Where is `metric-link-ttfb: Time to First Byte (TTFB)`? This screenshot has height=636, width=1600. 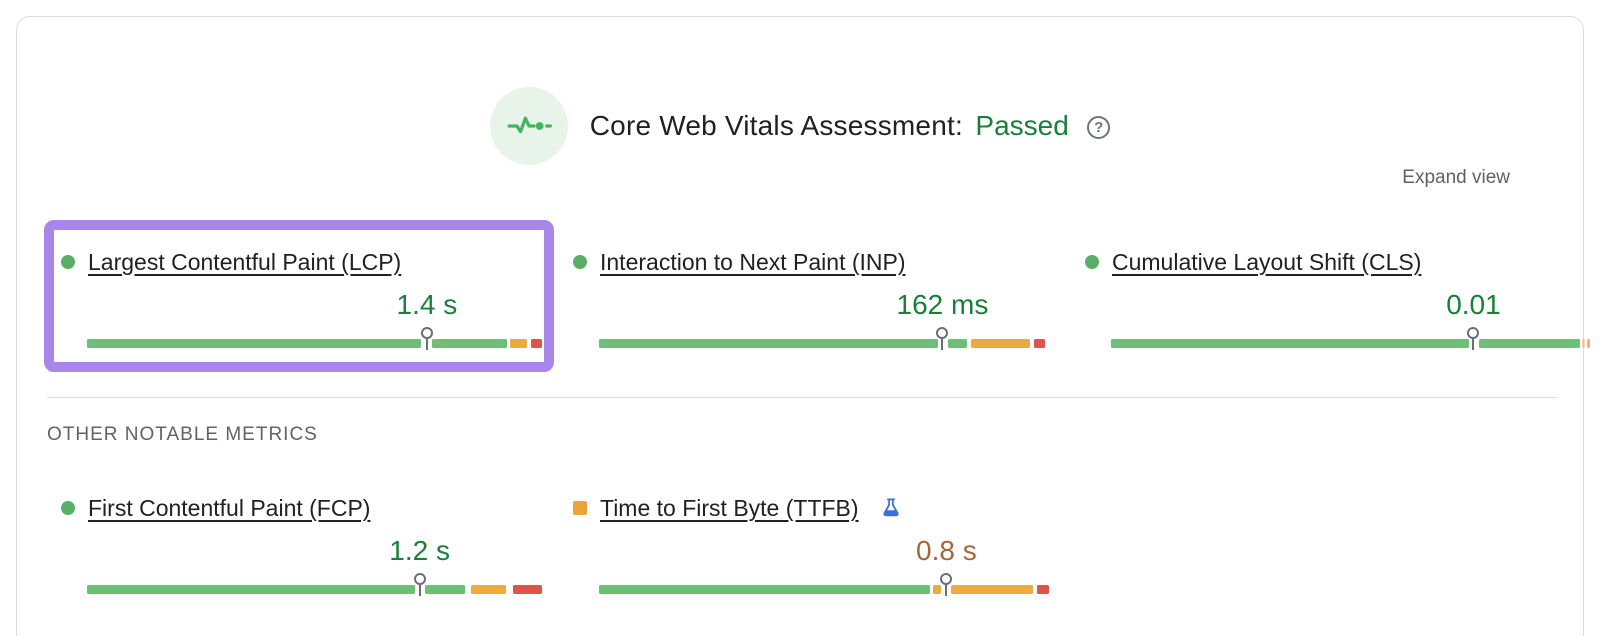
metric-link-ttfb: Time to First Byte (TTFB) is located at coordinates (729, 507).